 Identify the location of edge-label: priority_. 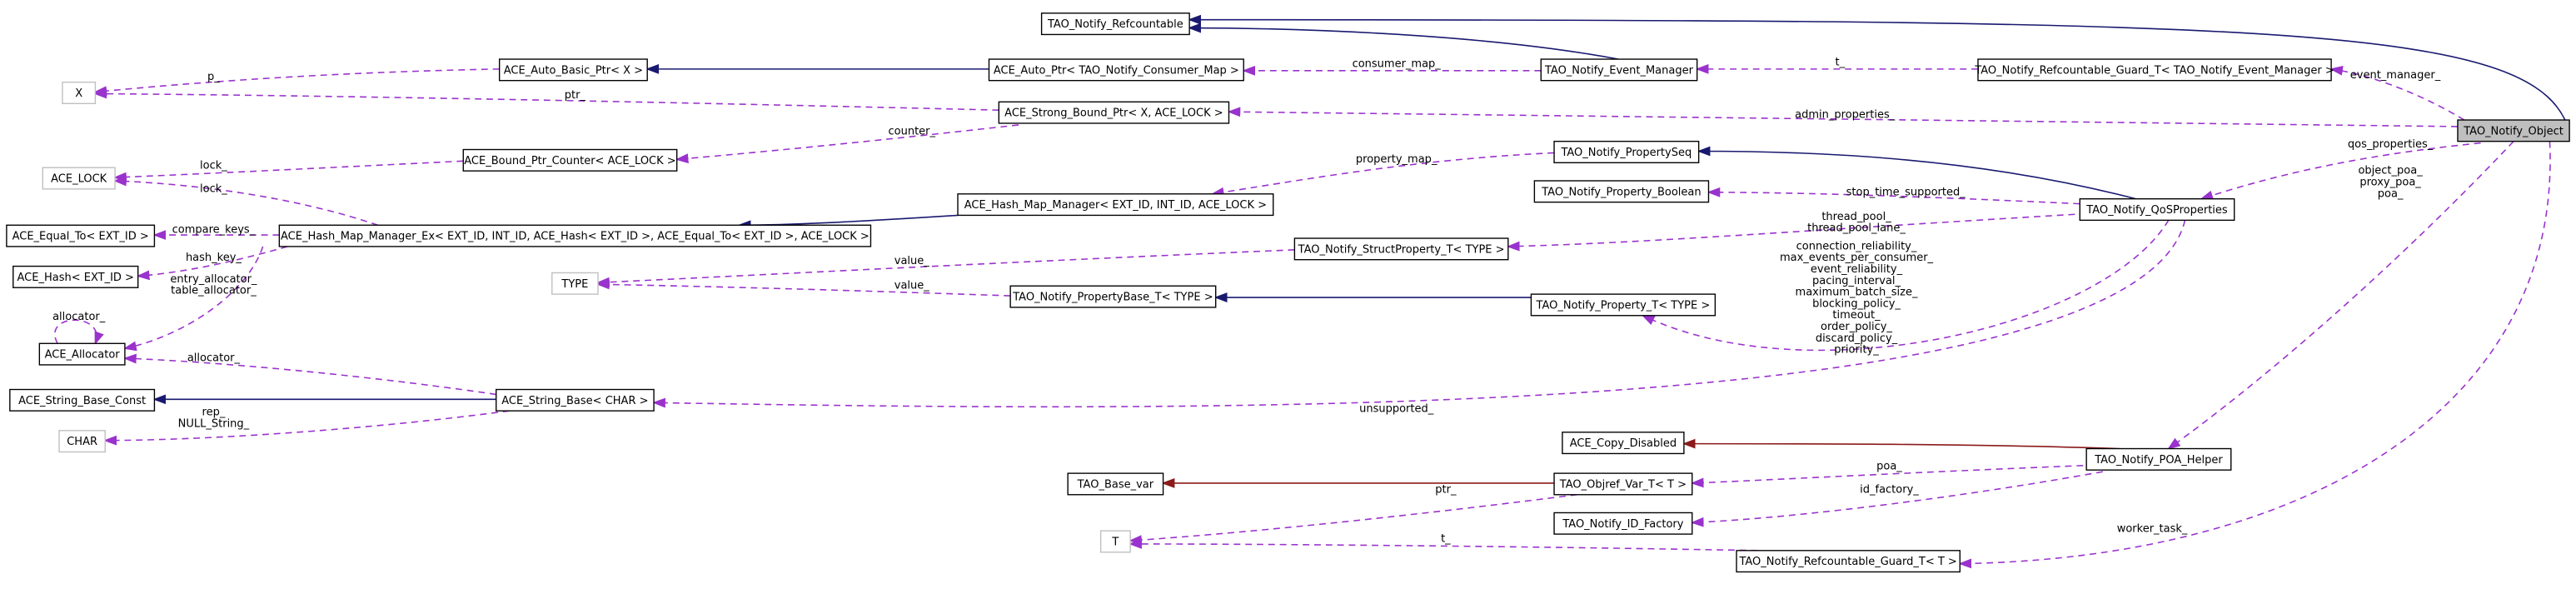
(1856, 350).